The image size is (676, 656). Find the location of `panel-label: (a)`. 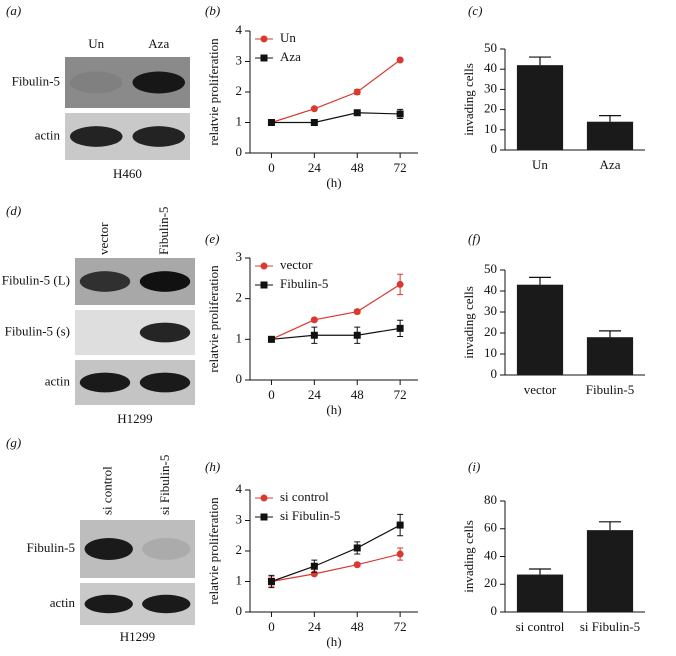

panel-label: (a) is located at coordinates (13, 10).